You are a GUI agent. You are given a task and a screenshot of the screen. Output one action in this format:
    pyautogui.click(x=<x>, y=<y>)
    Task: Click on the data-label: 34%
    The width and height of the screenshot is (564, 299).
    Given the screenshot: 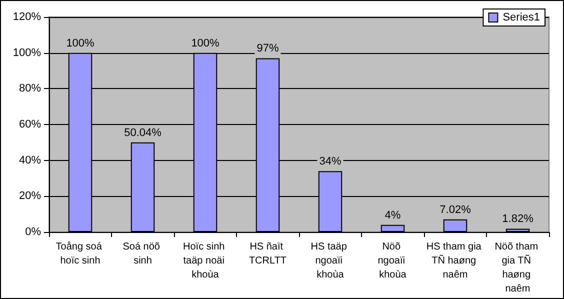 What is the action you would take?
    pyautogui.click(x=330, y=162)
    